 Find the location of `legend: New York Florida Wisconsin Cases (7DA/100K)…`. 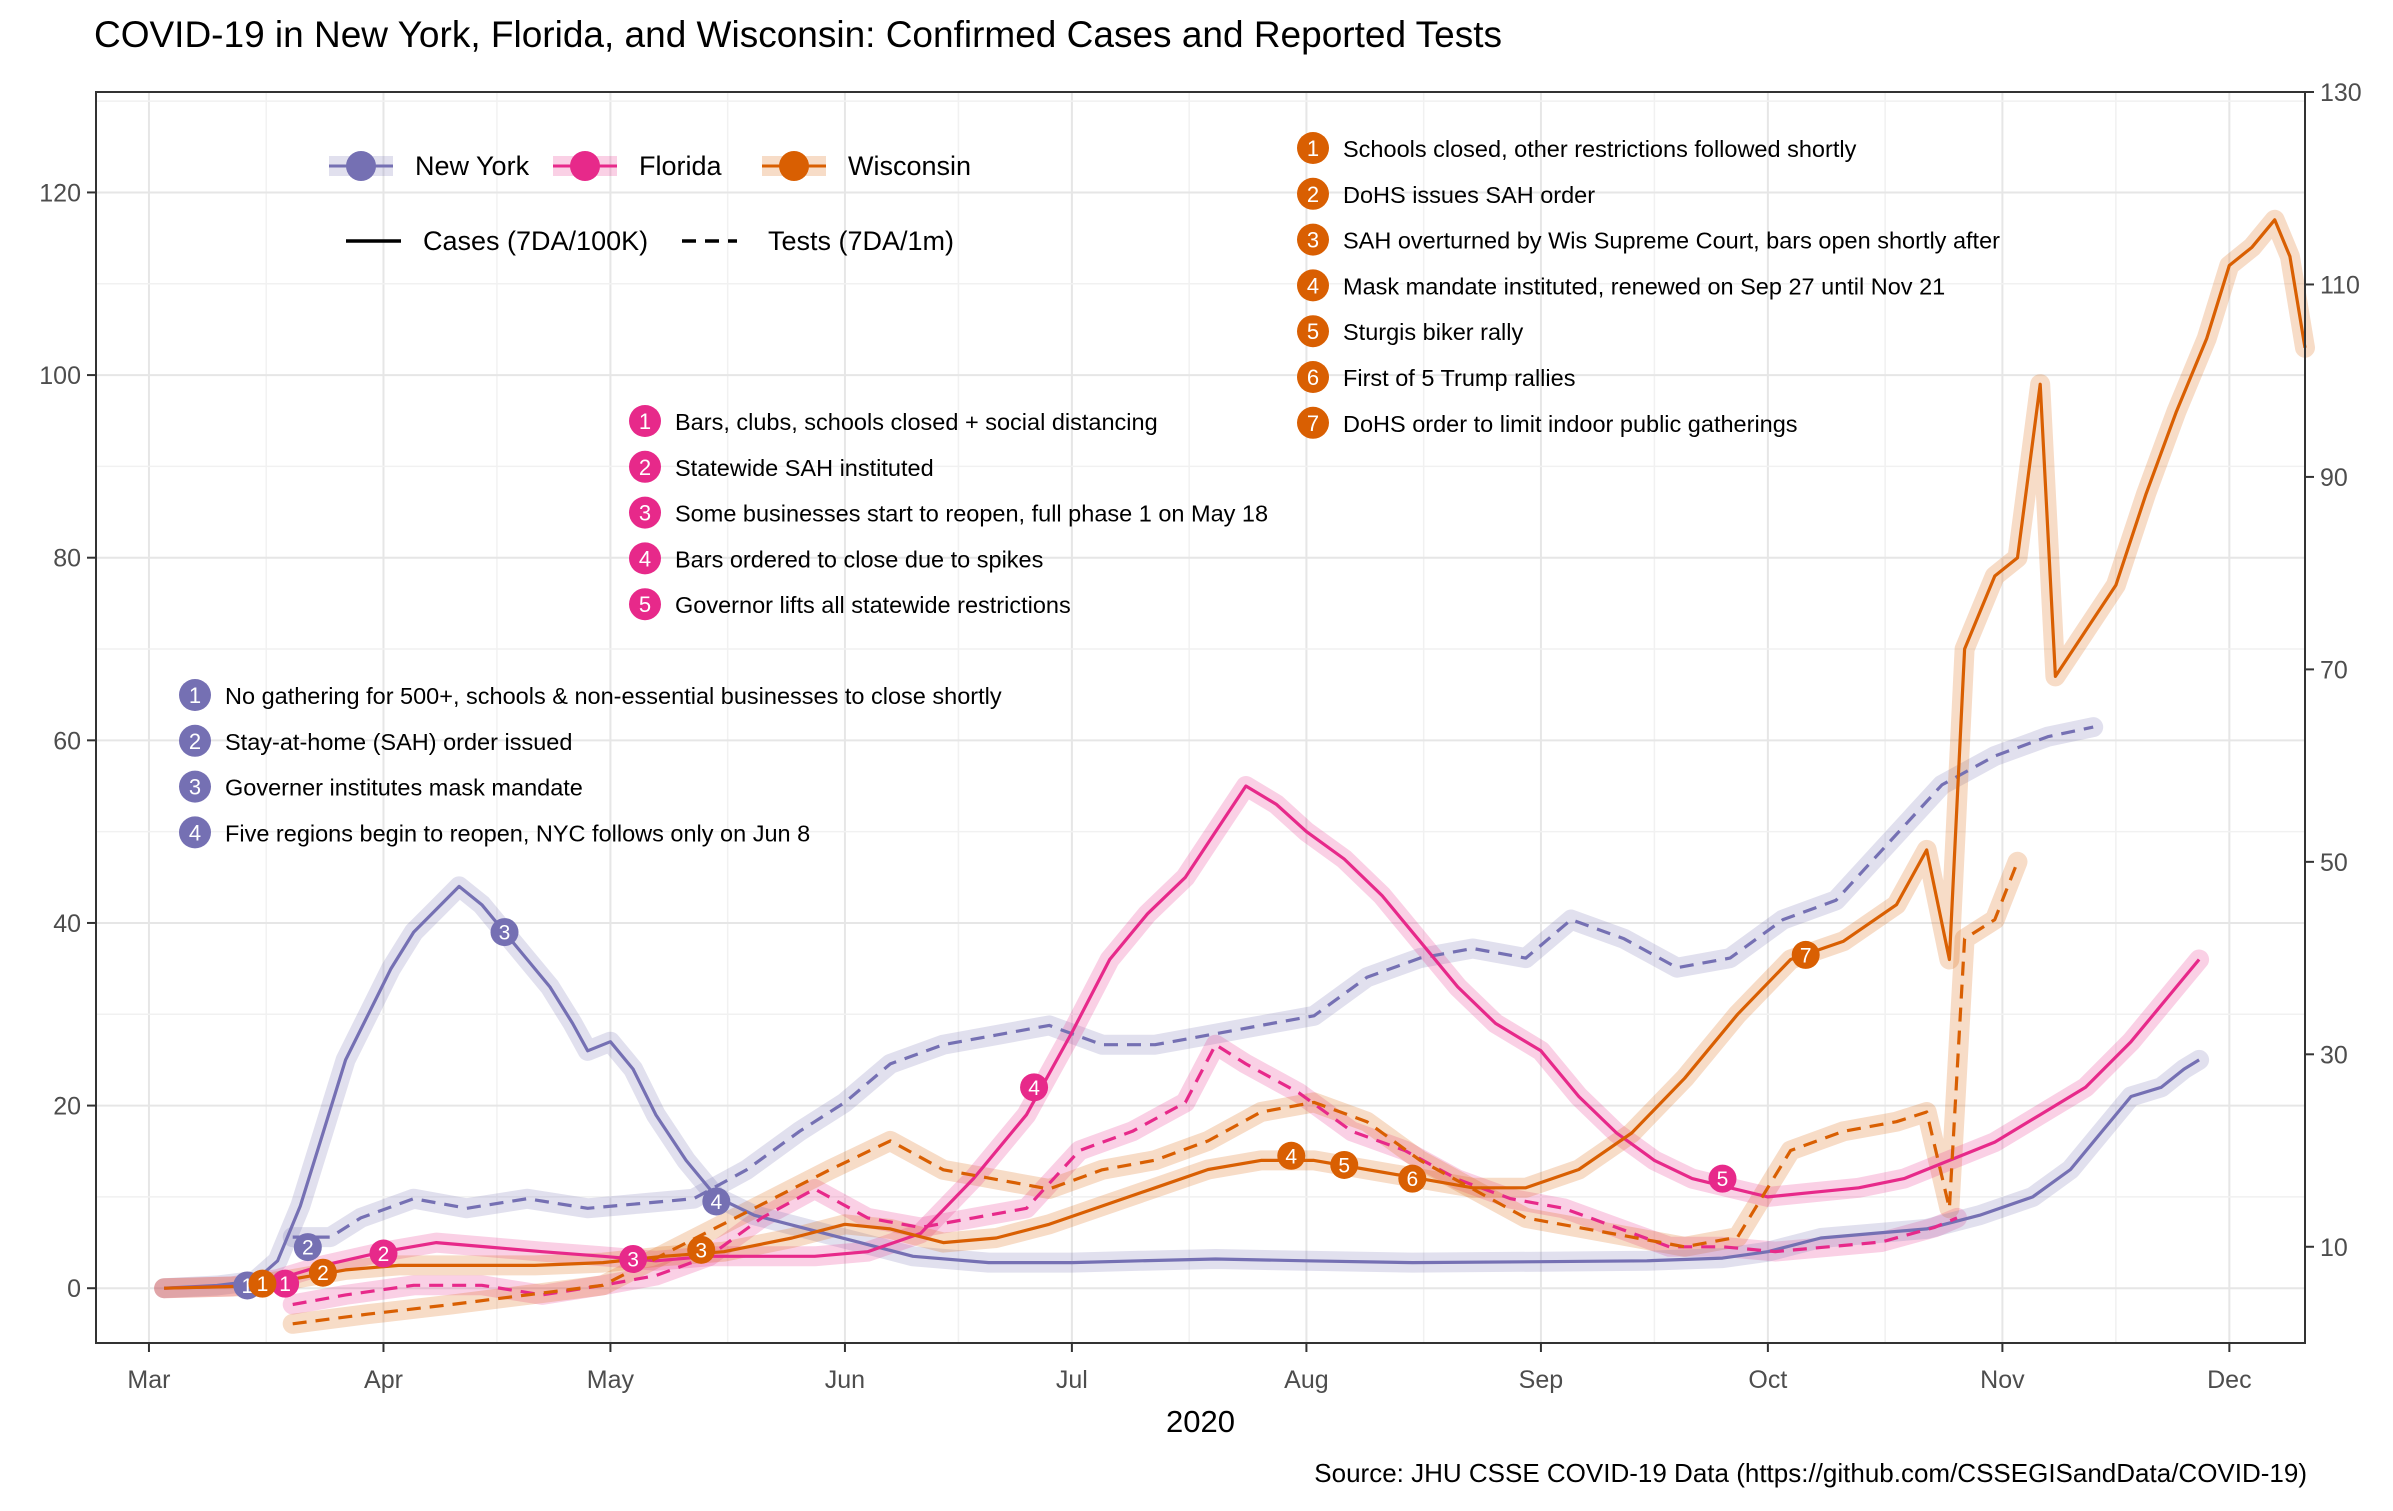

legend: New York Florida Wisconsin Cases (7DA/100K)… is located at coordinates (650, 203).